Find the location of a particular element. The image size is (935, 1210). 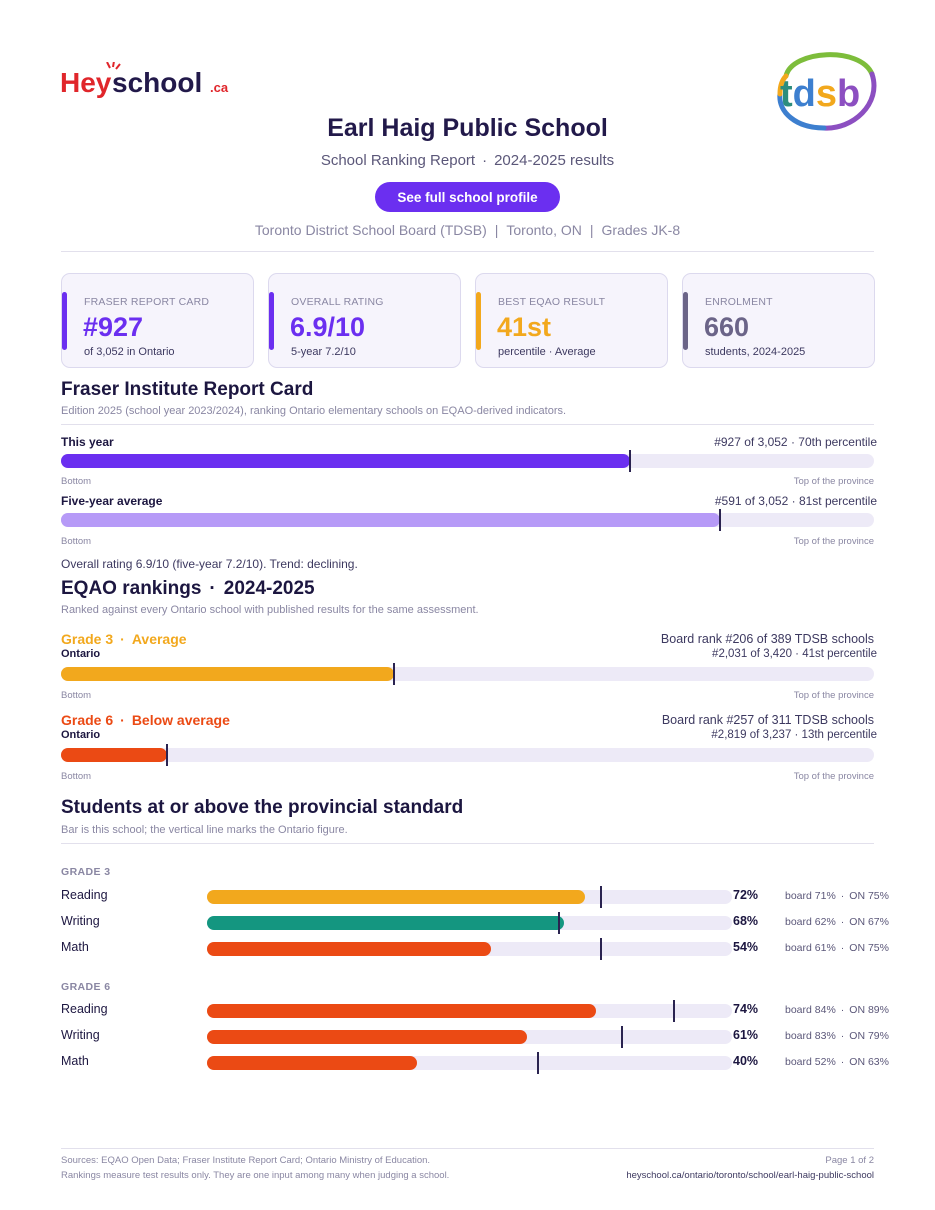

school-percent: 72% is located at coordinates (746, 895).